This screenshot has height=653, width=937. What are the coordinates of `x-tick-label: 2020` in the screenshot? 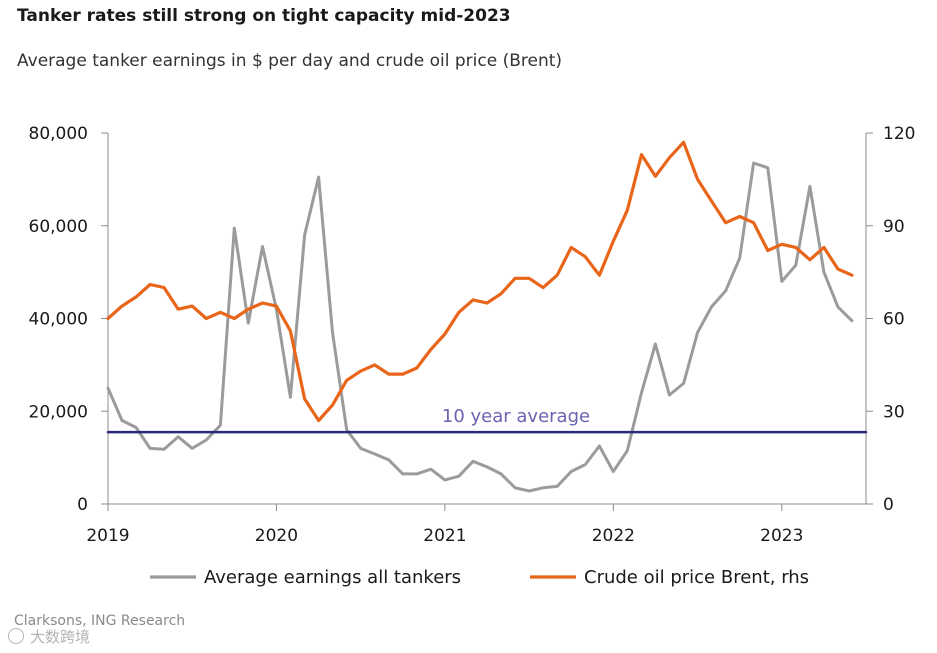 It's located at (276, 536).